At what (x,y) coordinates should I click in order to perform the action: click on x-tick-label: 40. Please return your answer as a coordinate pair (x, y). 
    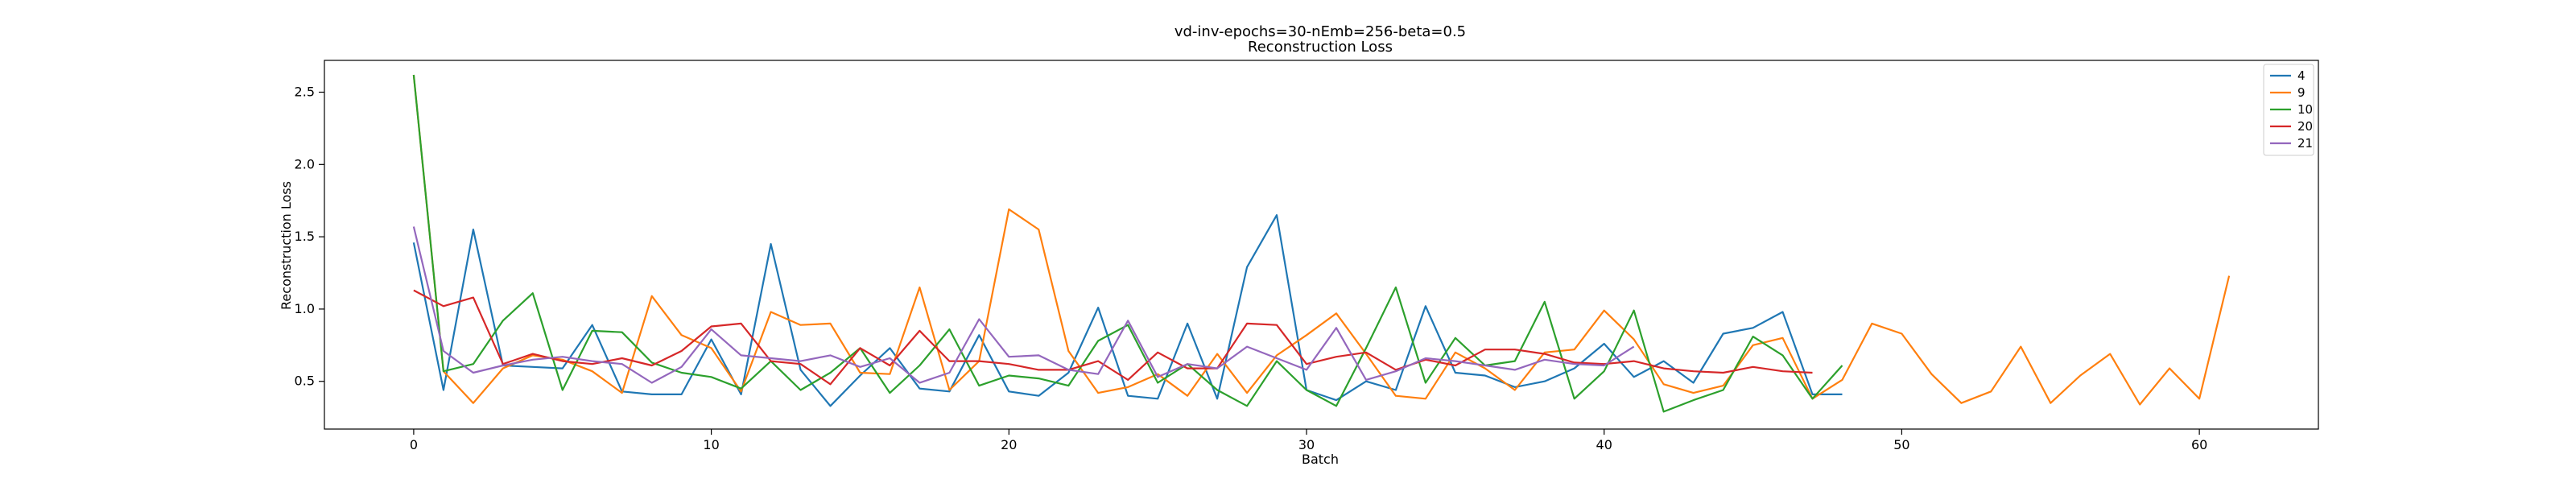
    Looking at the image, I should click on (1604, 444).